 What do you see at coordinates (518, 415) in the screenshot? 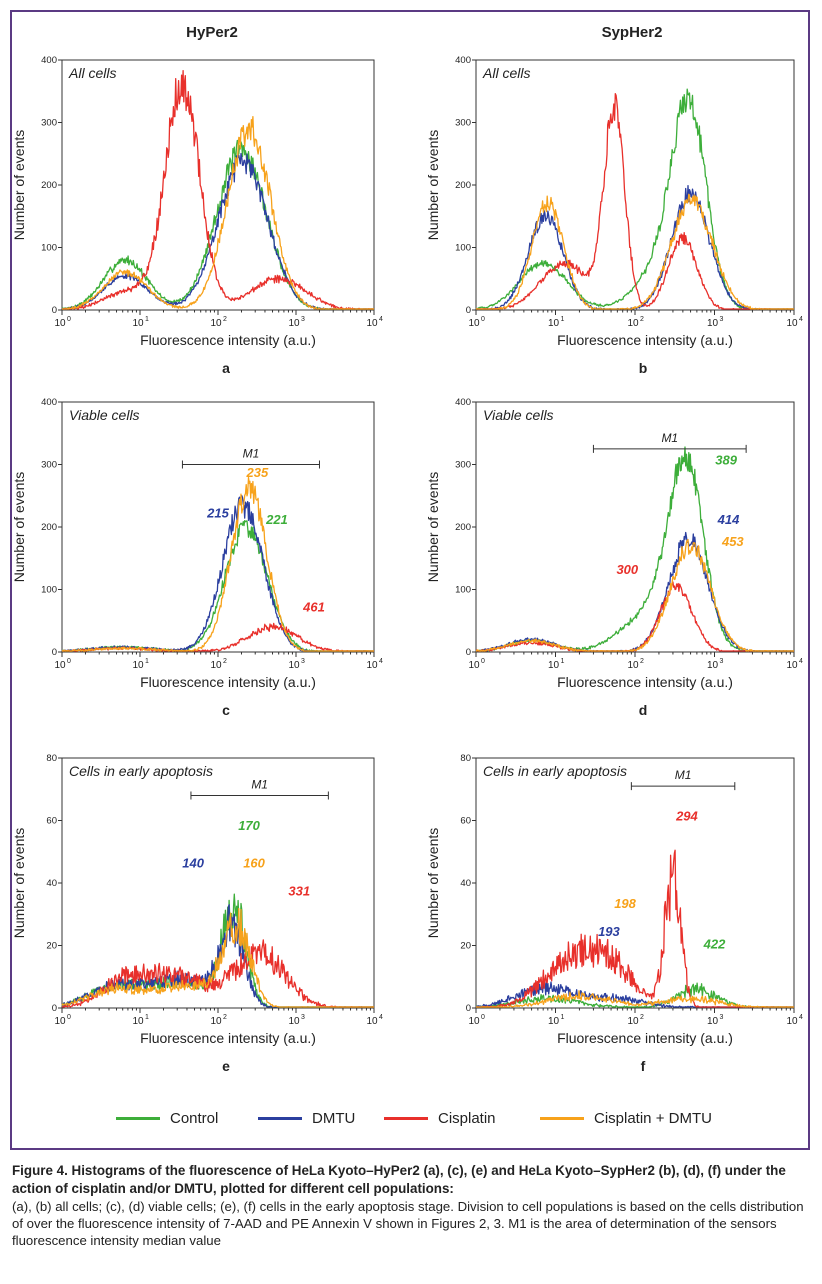
I see `population-label: Viable cells` at bounding box center [518, 415].